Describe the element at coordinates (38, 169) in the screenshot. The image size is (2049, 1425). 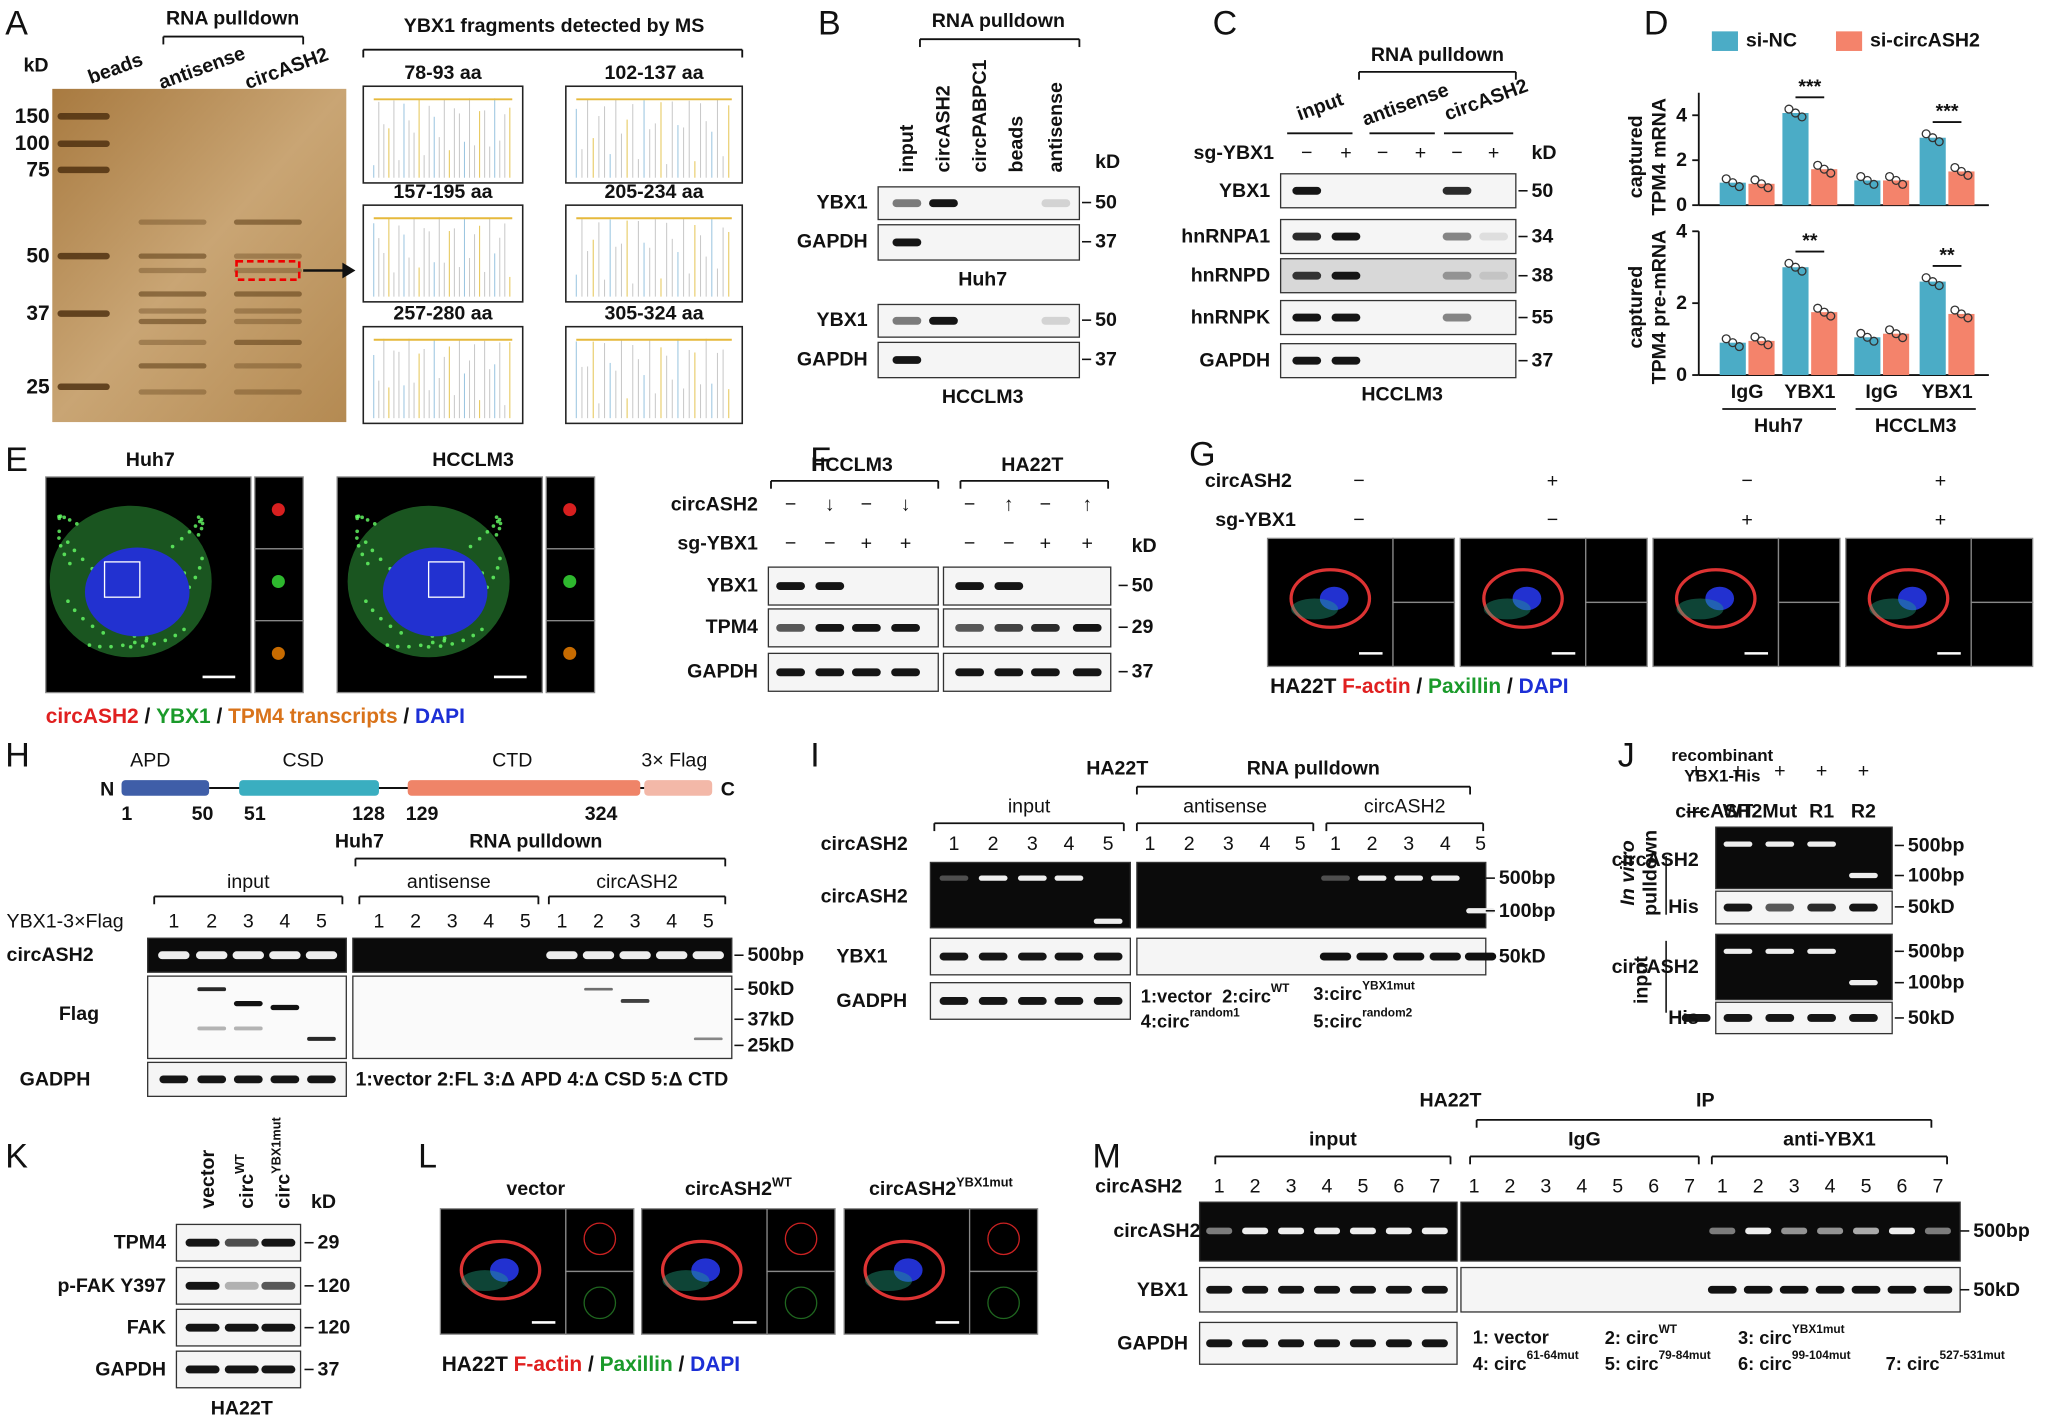
I see `label: 75` at that location.